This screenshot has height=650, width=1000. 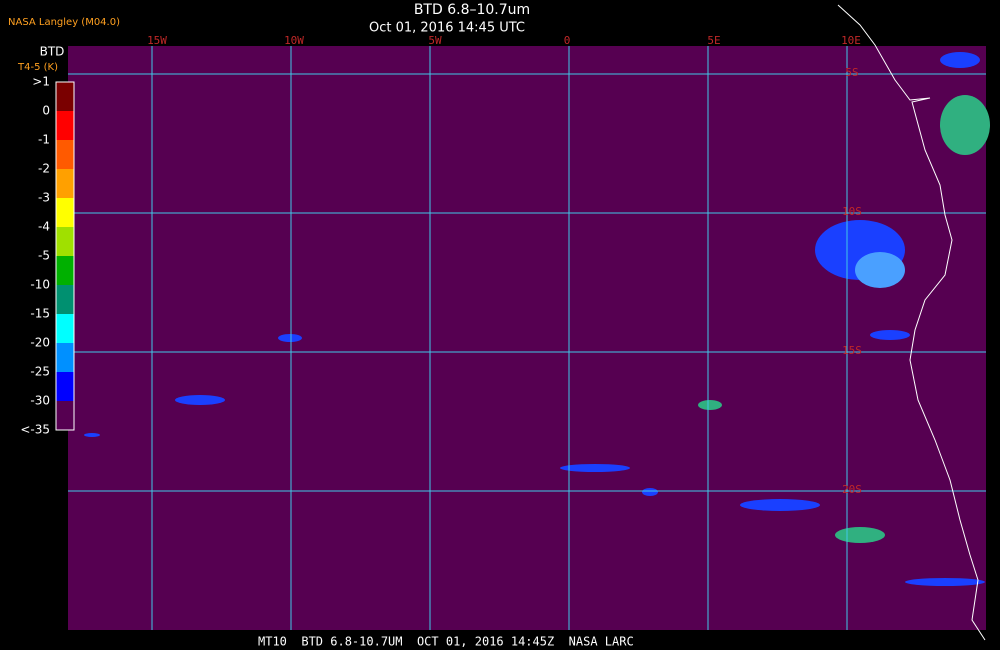 I want to click on legend-label: <-35, so click(x=35, y=430).